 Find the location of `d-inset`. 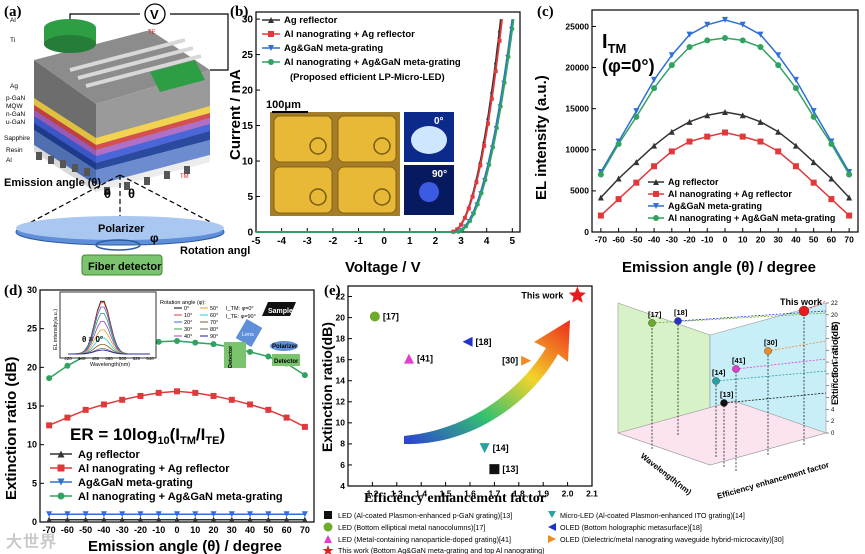

d-inset is located at coordinates (108, 325).